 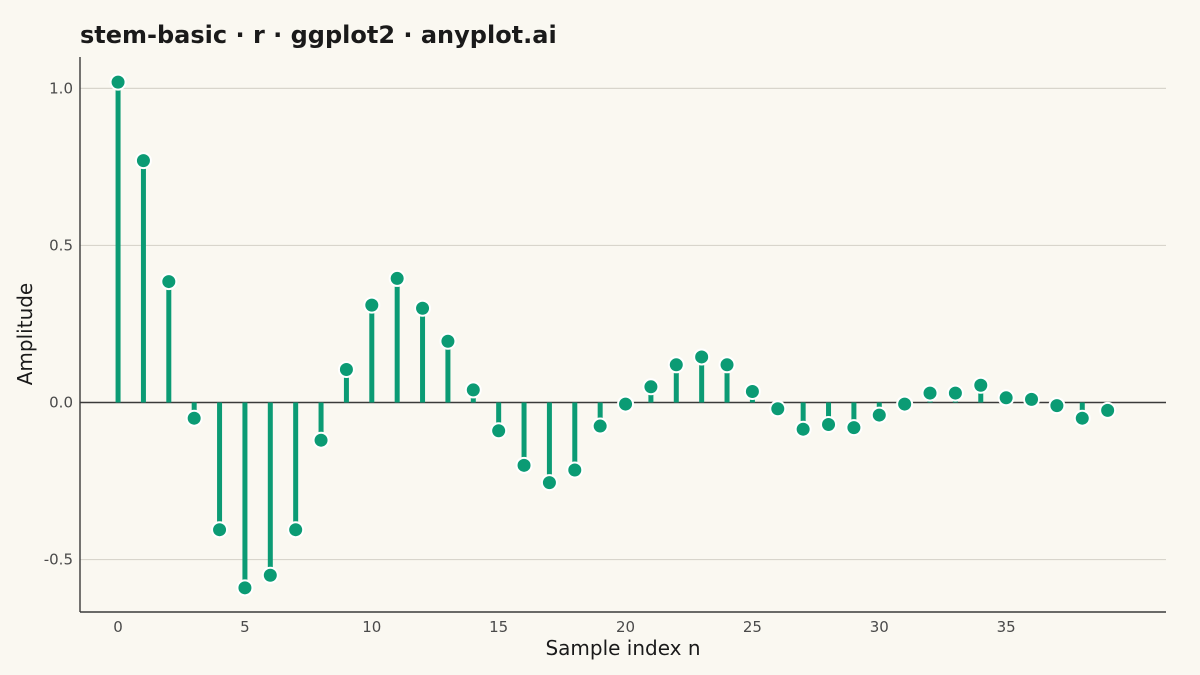 What do you see at coordinates (58, 560) in the screenshot?
I see `y-tick-label: -0.5` at bounding box center [58, 560].